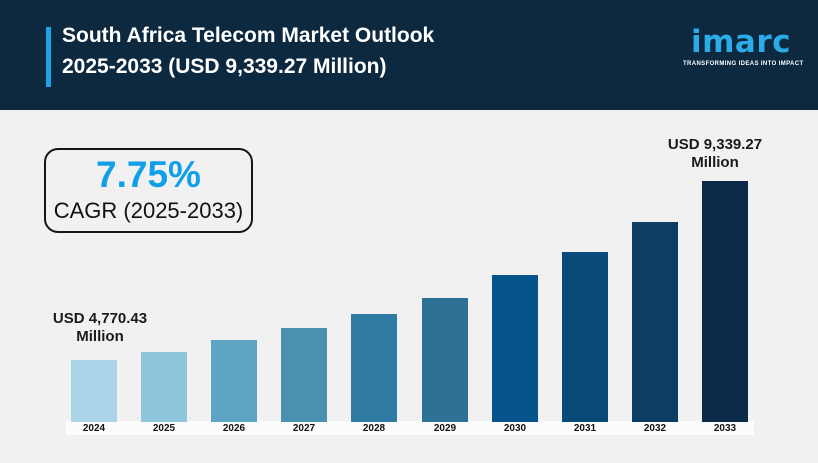  What do you see at coordinates (585, 337) in the screenshot?
I see `bar-2031` at bounding box center [585, 337].